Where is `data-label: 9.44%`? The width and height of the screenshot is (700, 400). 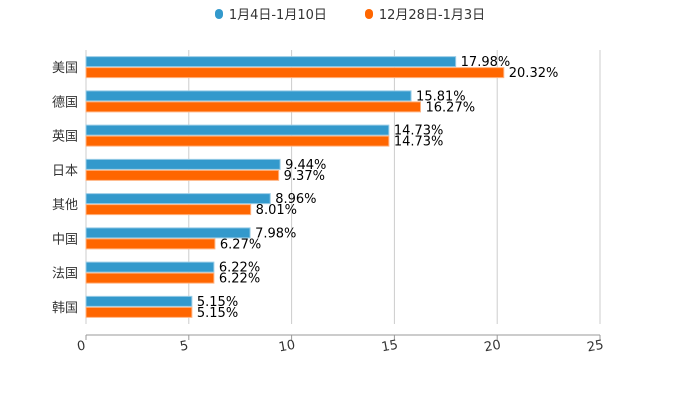
data-label: 9.44% is located at coordinates (305, 165).